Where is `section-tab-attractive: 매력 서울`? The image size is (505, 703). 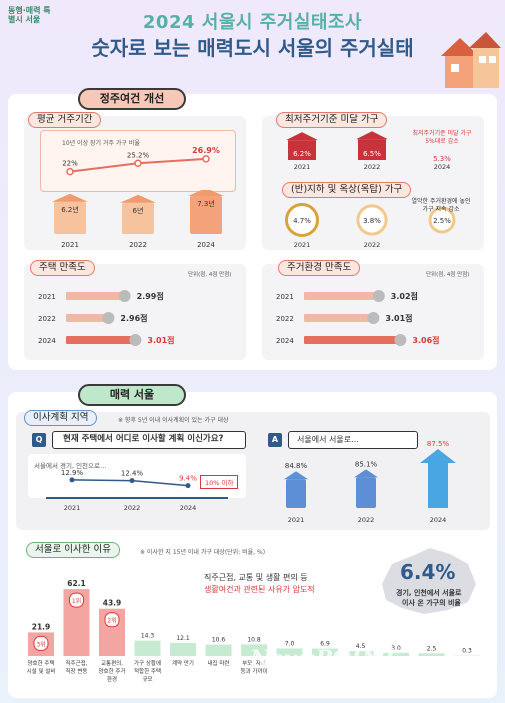 section-tab-attractive: 매력 서울 is located at coordinates (132, 395).